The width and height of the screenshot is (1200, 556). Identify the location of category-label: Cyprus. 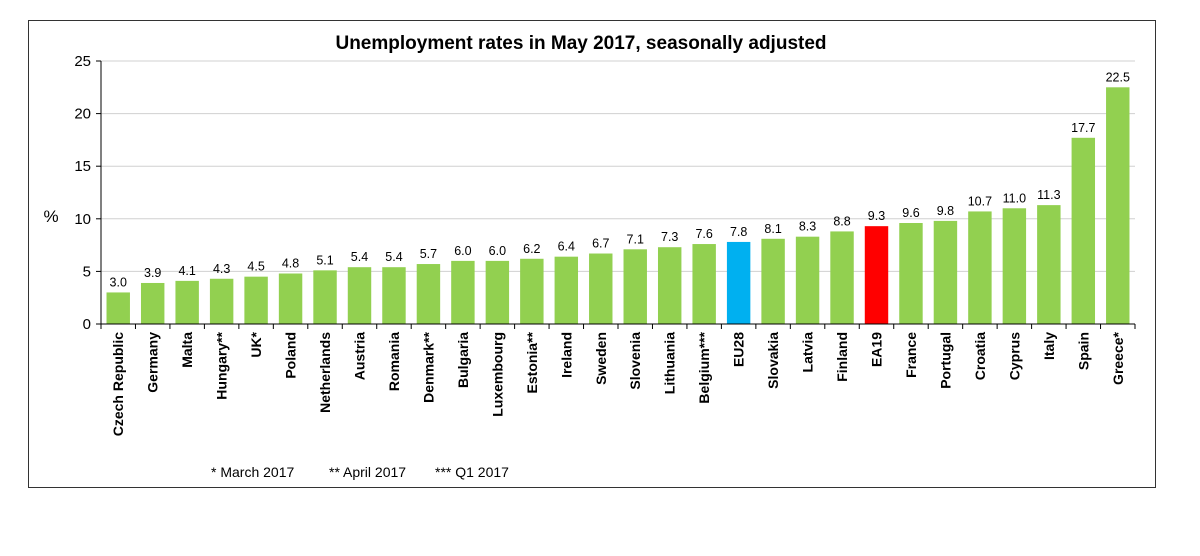
(1014, 356).